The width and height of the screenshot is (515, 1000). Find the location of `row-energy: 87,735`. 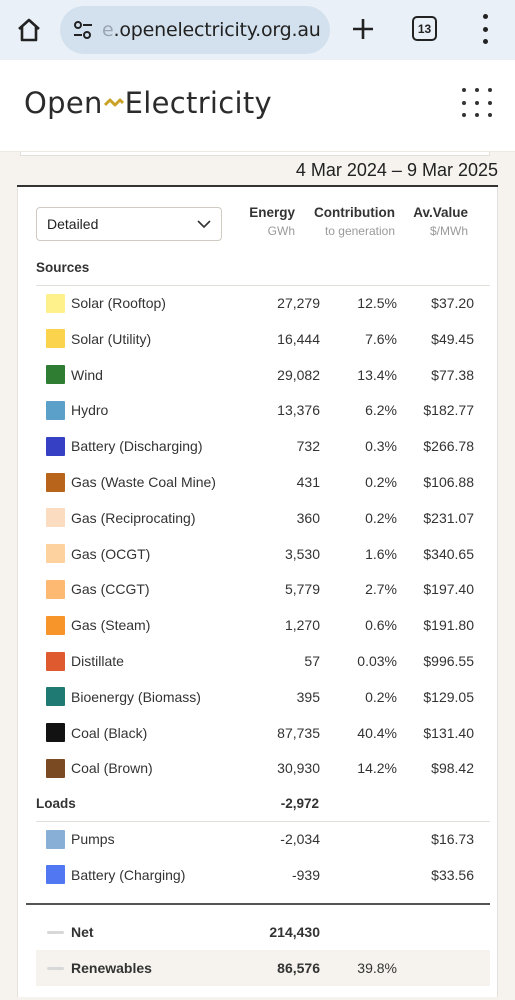

row-energy: 87,735 is located at coordinates (298, 732).